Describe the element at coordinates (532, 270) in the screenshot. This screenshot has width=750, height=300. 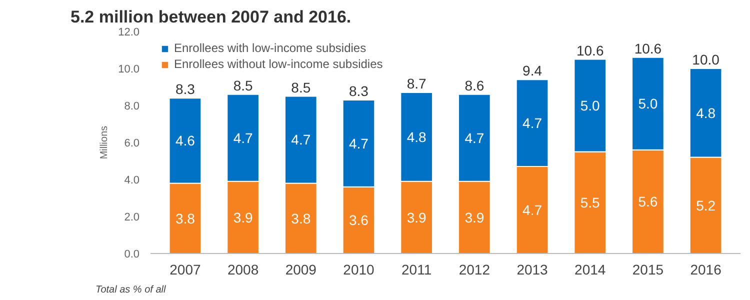
I see `x-tick-label: 2013` at that location.